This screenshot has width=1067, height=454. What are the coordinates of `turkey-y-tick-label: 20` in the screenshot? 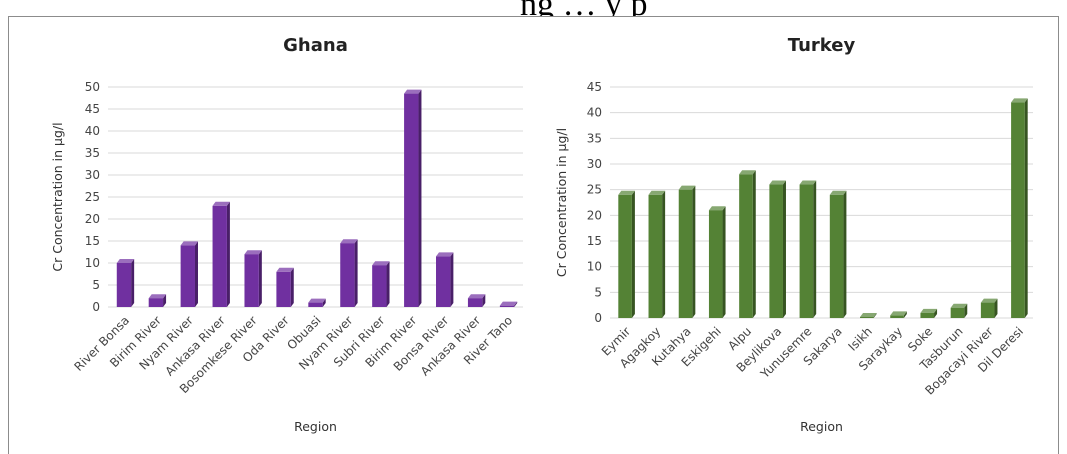 It's located at (594, 215).